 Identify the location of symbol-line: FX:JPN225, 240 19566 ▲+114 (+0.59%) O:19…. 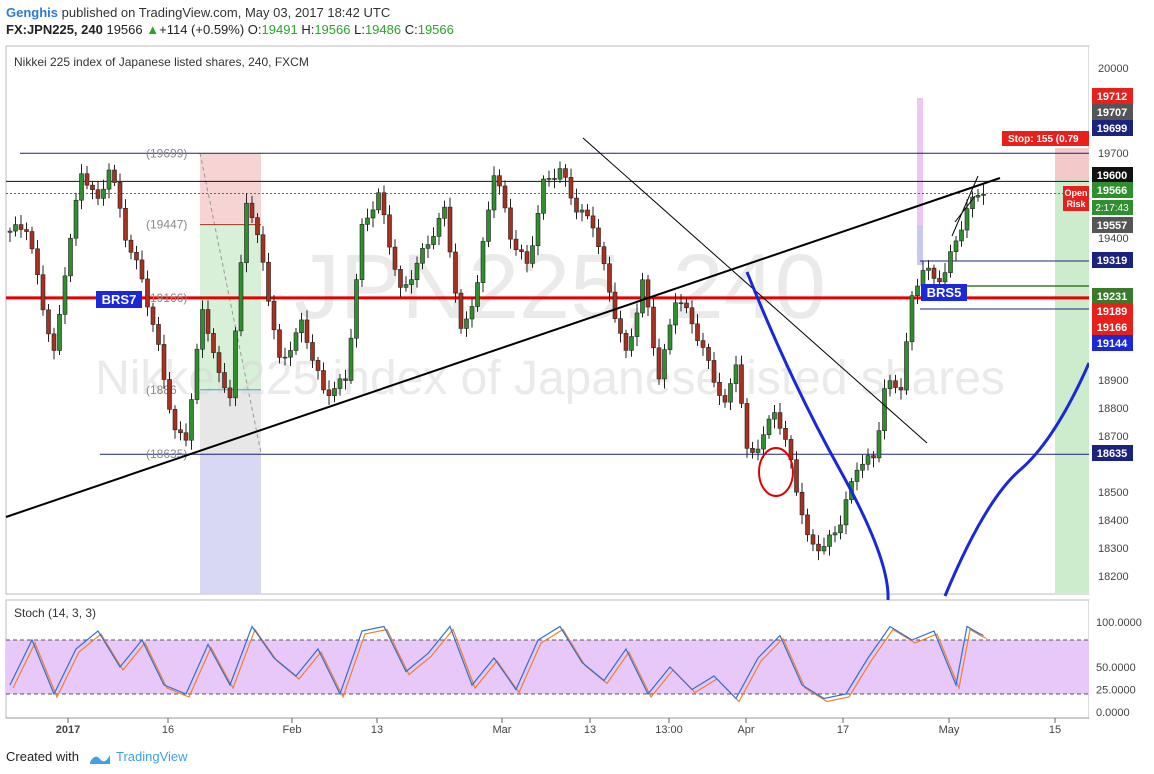
(230, 29).